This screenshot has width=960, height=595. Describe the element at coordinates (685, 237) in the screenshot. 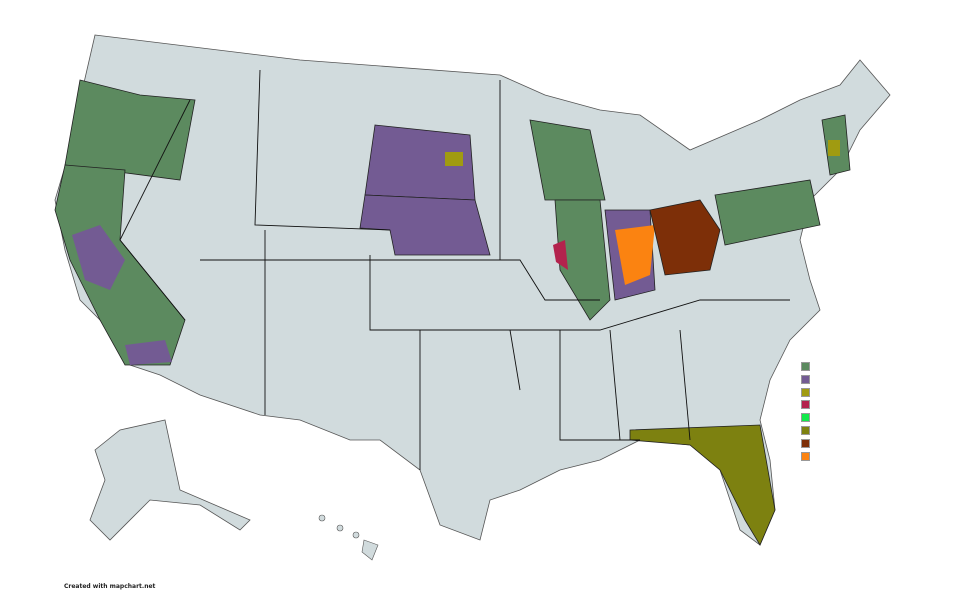

I see `region-ohio` at that location.